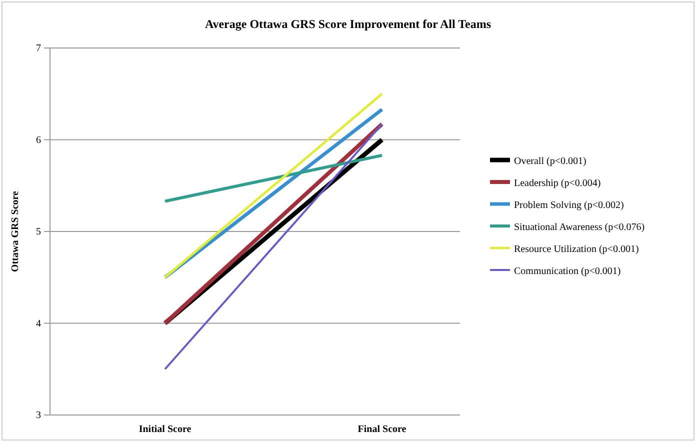 The image size is (696, 442). Describe the element at coordinates (550, 161) in the screenshot. I see `legend-label: Overall (p<0.001)` at that location.